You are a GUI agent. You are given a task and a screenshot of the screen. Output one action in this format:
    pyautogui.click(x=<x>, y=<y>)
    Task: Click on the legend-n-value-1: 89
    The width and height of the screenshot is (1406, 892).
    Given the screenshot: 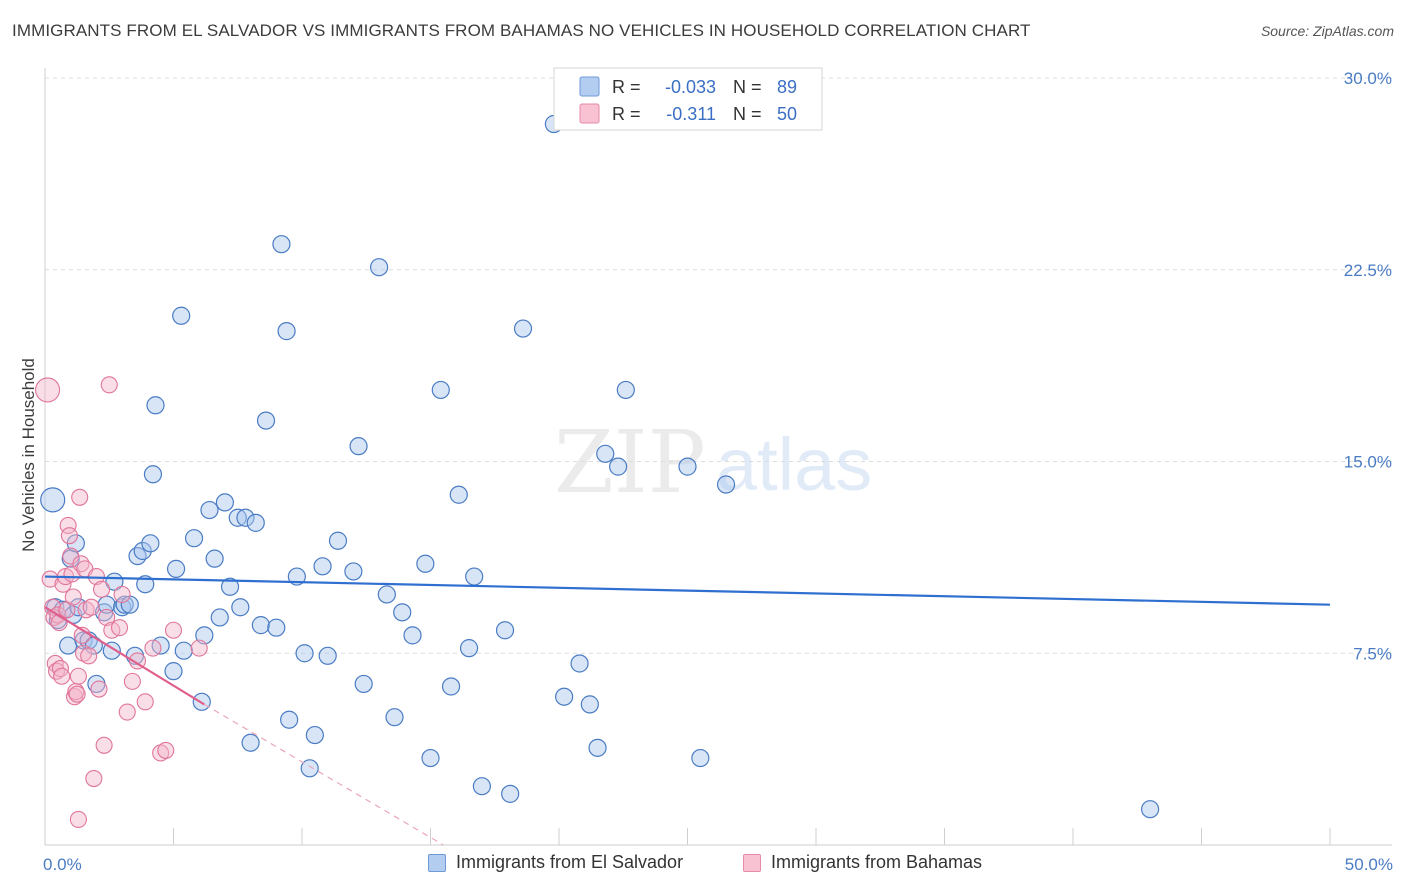 What is the action you would take?
    pyautogui.click(x=787, y=87)
    